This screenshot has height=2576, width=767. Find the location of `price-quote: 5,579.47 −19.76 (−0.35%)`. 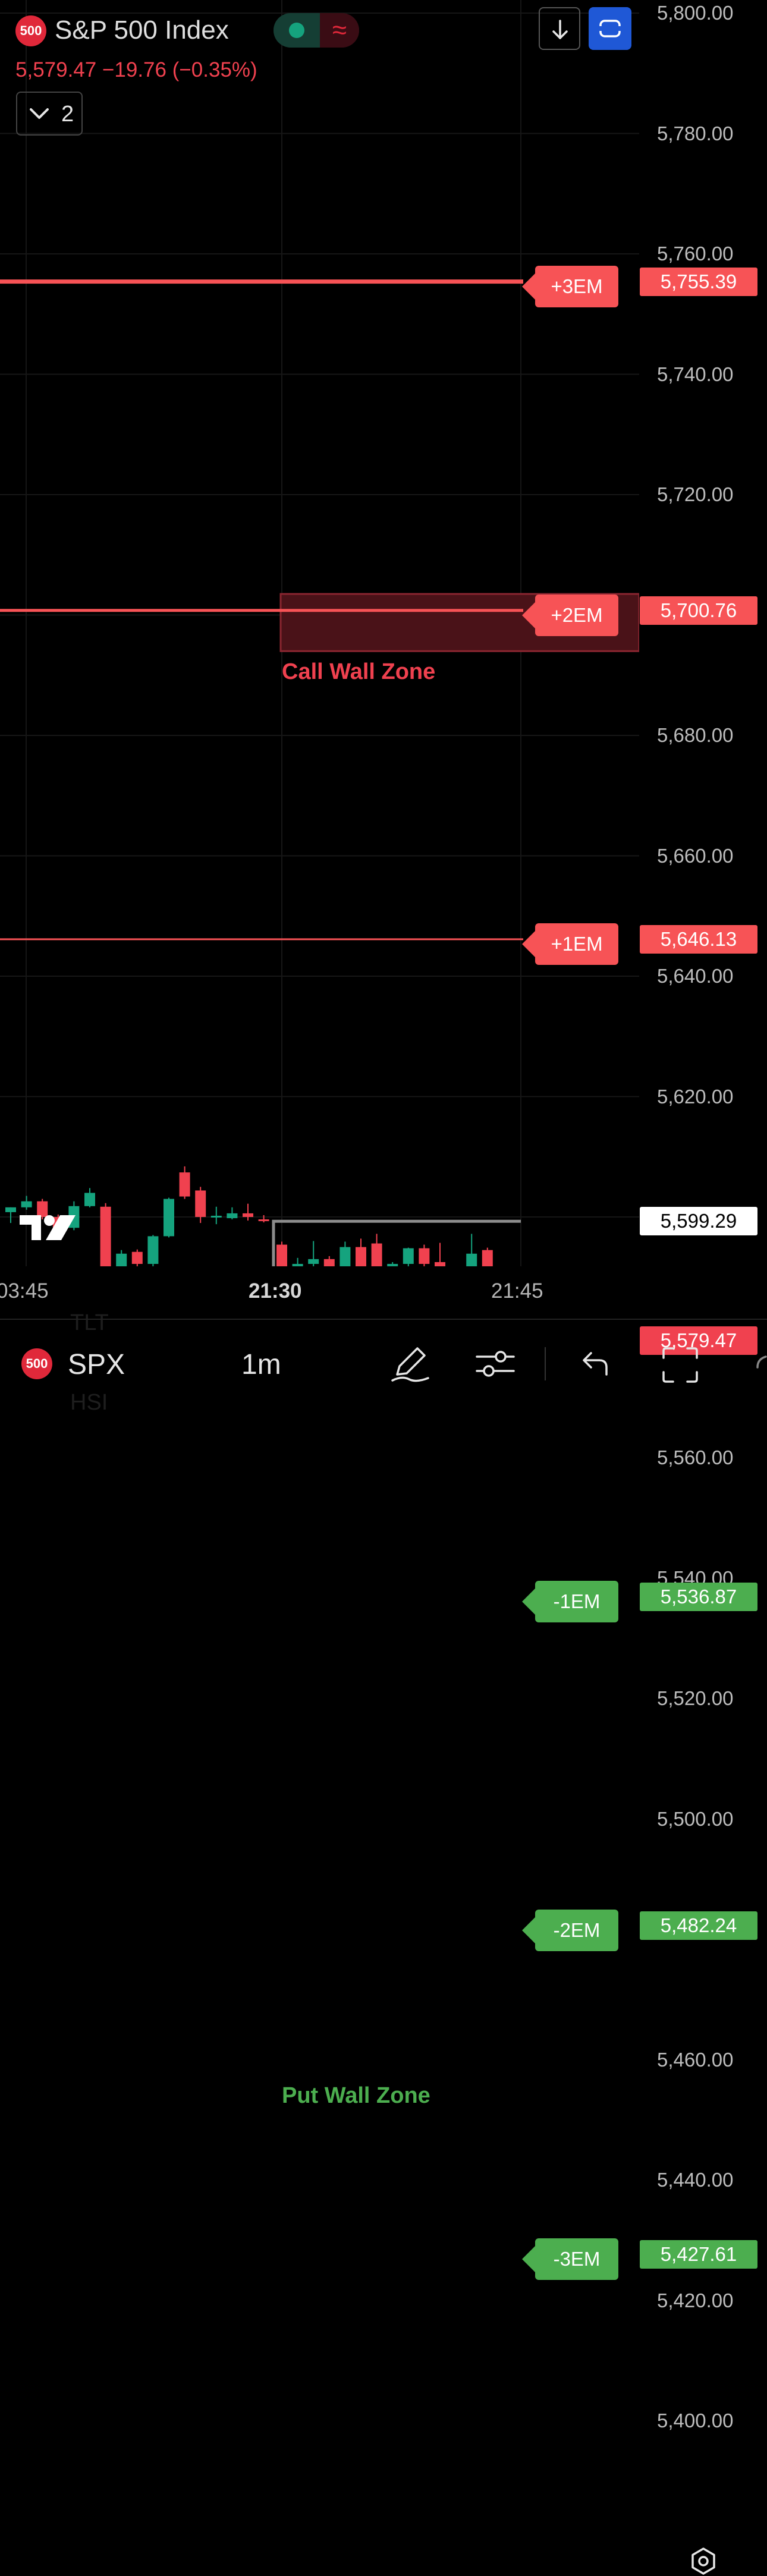

price-quote: 5,579.47 −19.76 (−0.35%) is located at coordinates (136, 69).